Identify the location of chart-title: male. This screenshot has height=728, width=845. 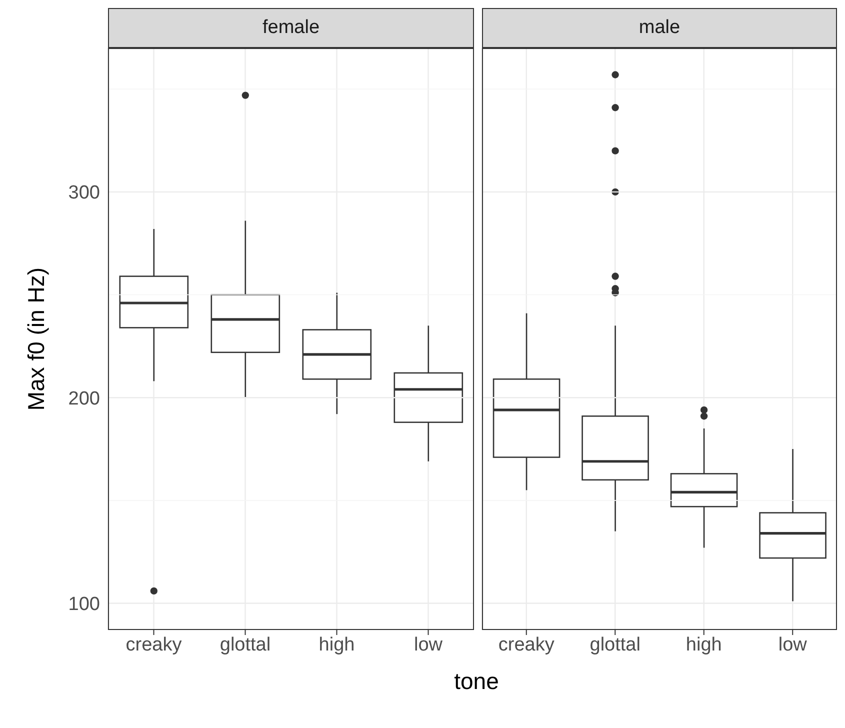
(659, 28).